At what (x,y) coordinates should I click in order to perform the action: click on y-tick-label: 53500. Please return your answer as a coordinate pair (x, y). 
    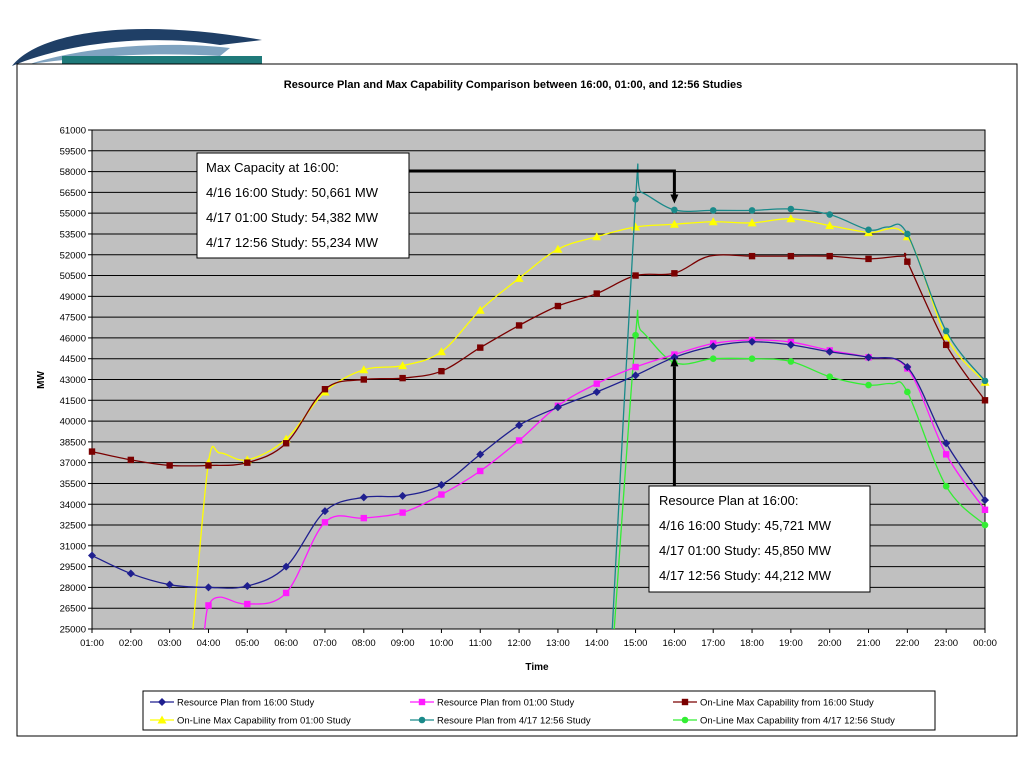
    Looking at the image, I should click on (73, 234).